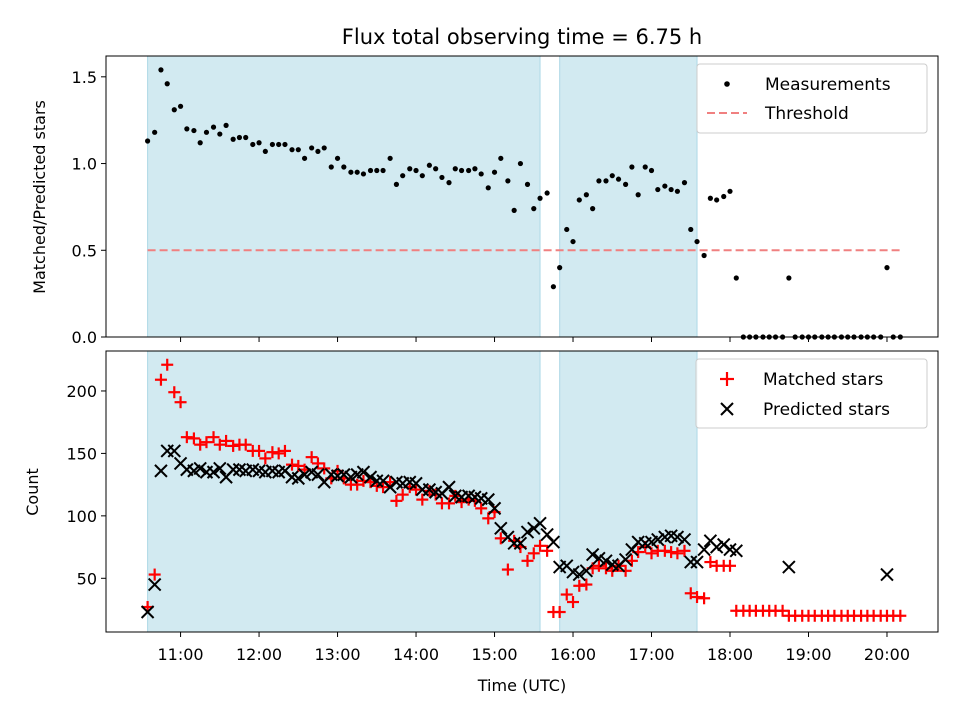 This screenshot has width=960, height=720. Describe the element at coordinates (84, 250) in the screenshot. I see `y-tick-label: 0.5` at that location.